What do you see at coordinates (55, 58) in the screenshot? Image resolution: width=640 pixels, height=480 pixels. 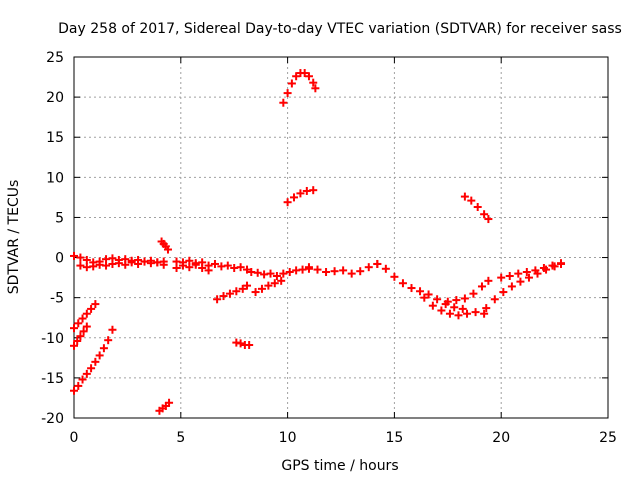 I see `y-tick-label: 25` at bounding box center [55, 58].